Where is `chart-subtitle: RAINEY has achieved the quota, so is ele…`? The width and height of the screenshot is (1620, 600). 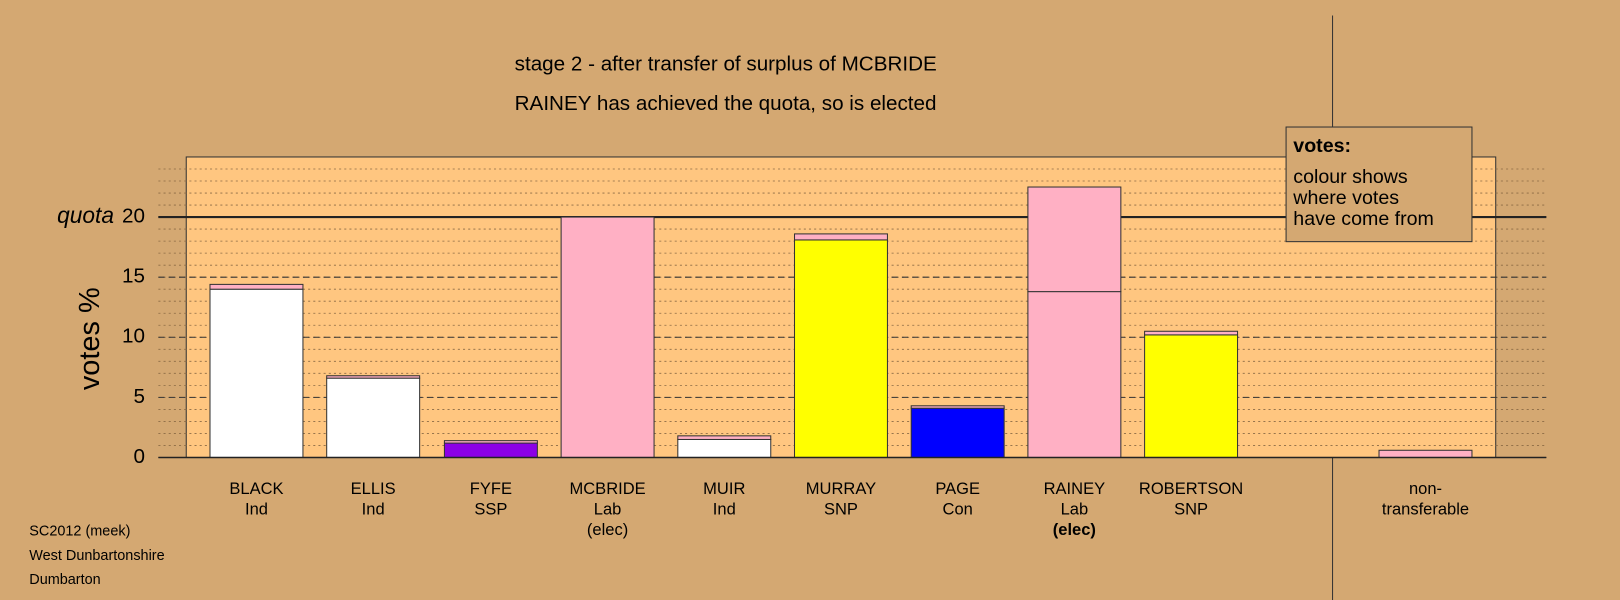 chart-subtitle: RAINEY has achieved the quota, so is ele… is located at coordinates (726, 103).